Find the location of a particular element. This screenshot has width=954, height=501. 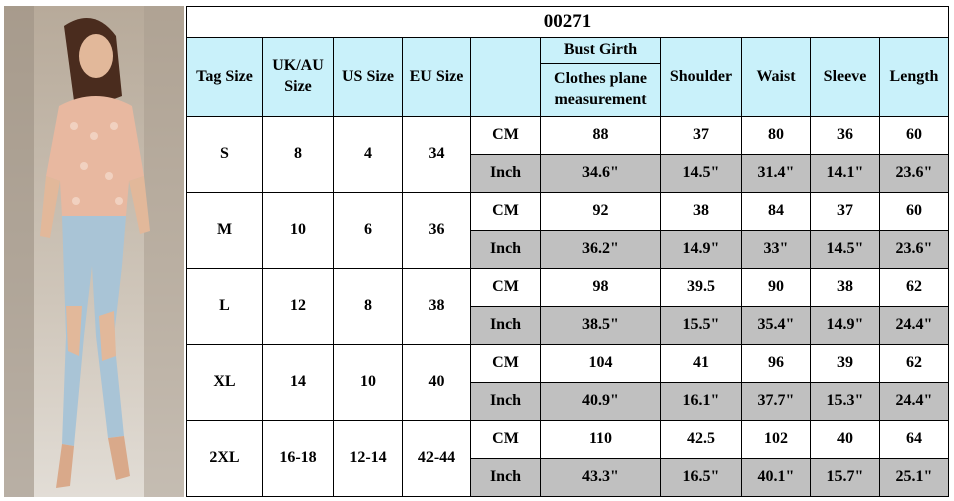

cm-value: 110 is located at coordinates (600, 439).